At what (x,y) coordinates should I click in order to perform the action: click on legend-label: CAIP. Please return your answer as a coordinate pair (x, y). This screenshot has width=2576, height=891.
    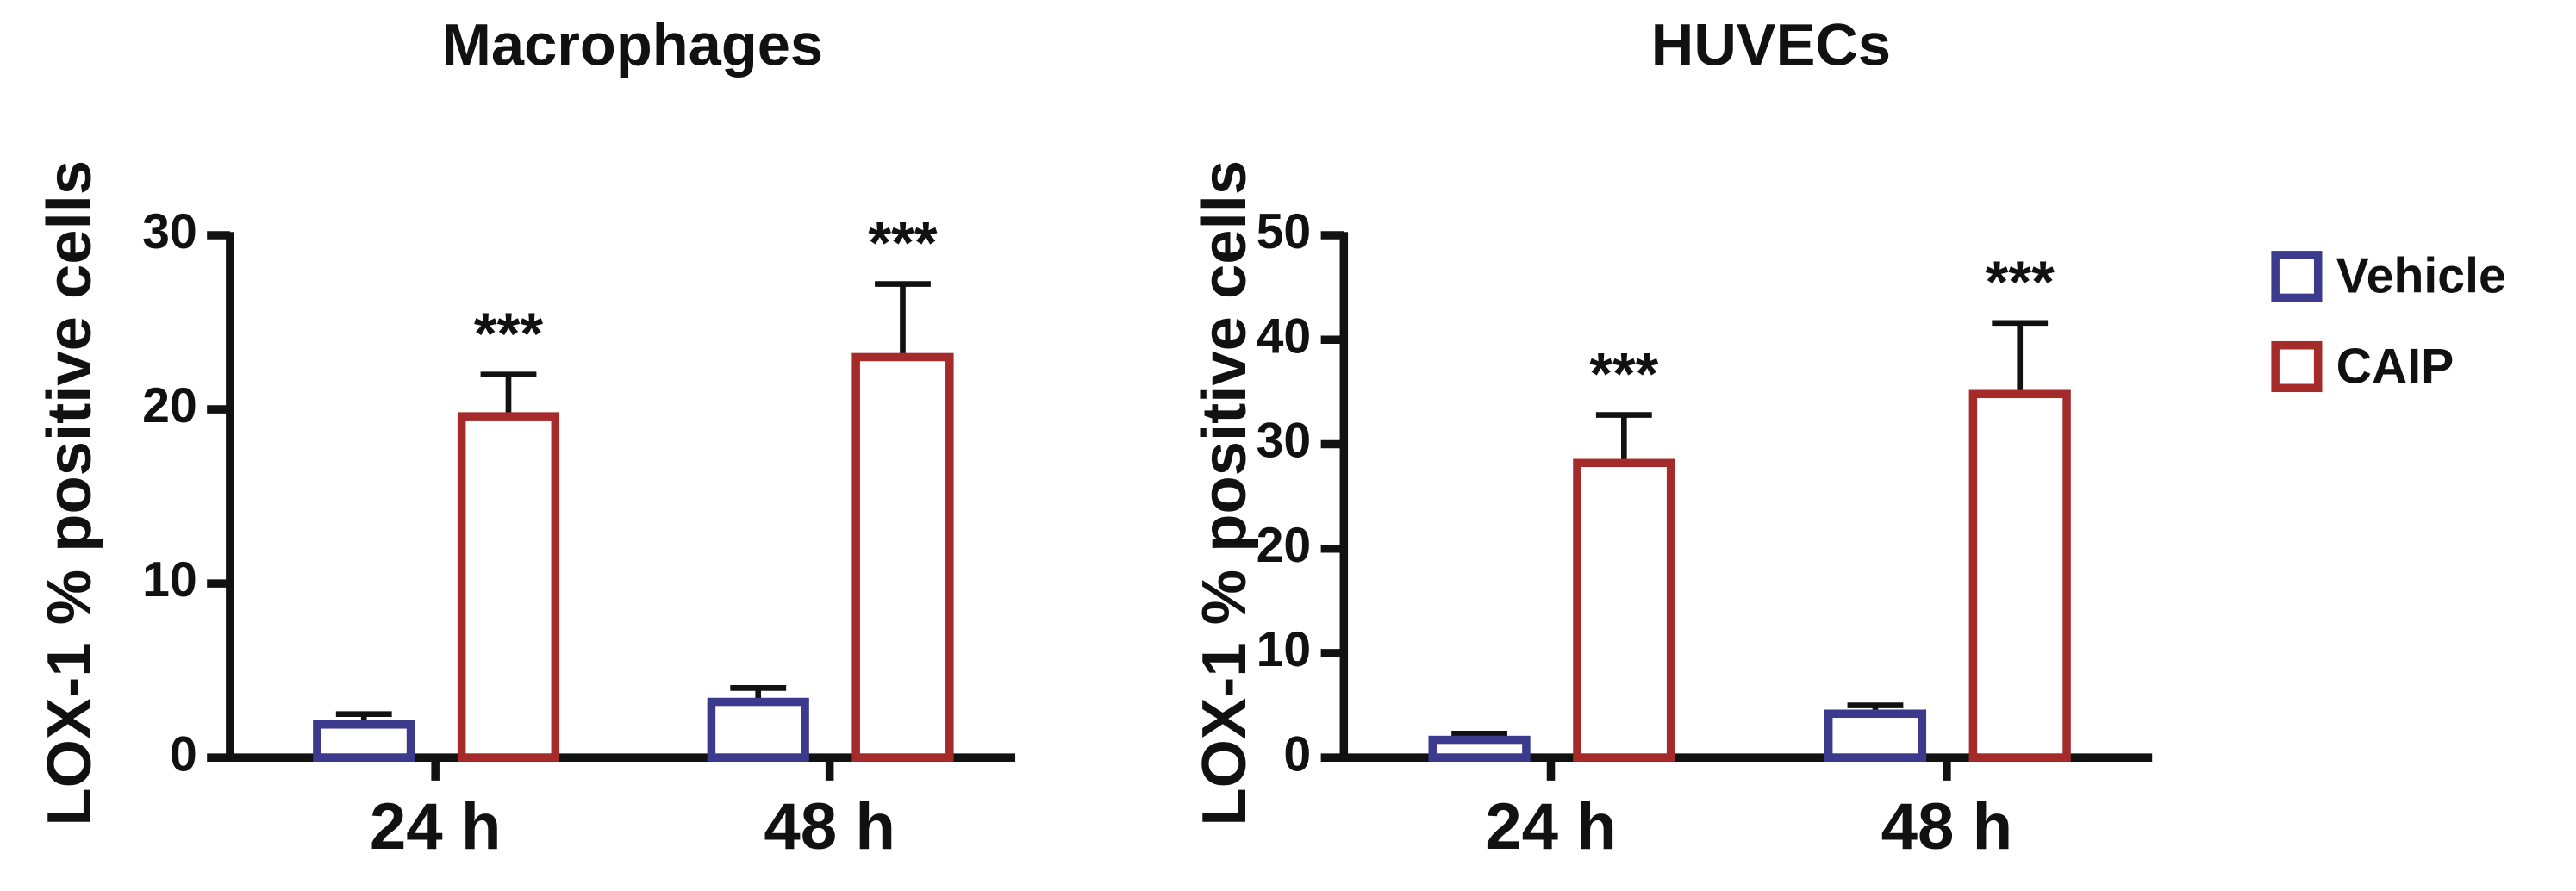
    Looking at the image, I should click on (2395, 366).